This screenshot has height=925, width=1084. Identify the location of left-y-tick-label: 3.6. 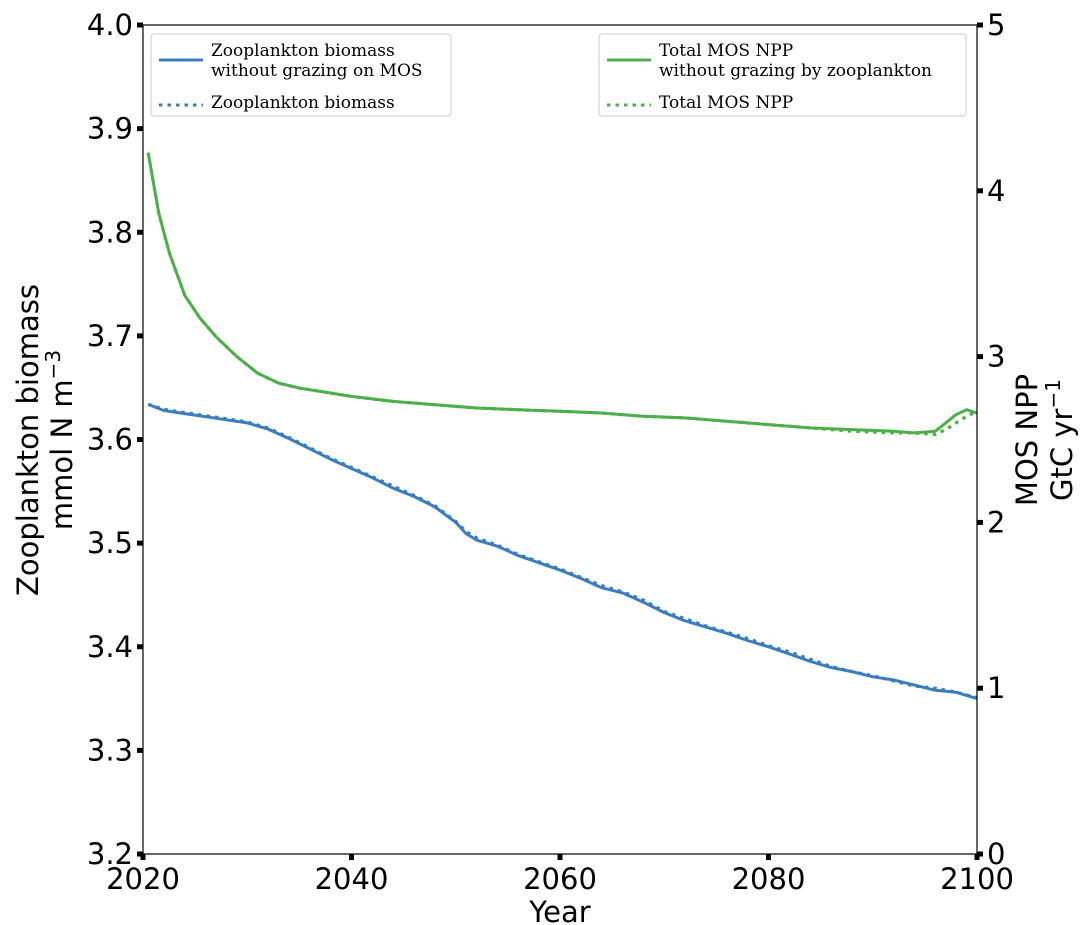
(110, 440).